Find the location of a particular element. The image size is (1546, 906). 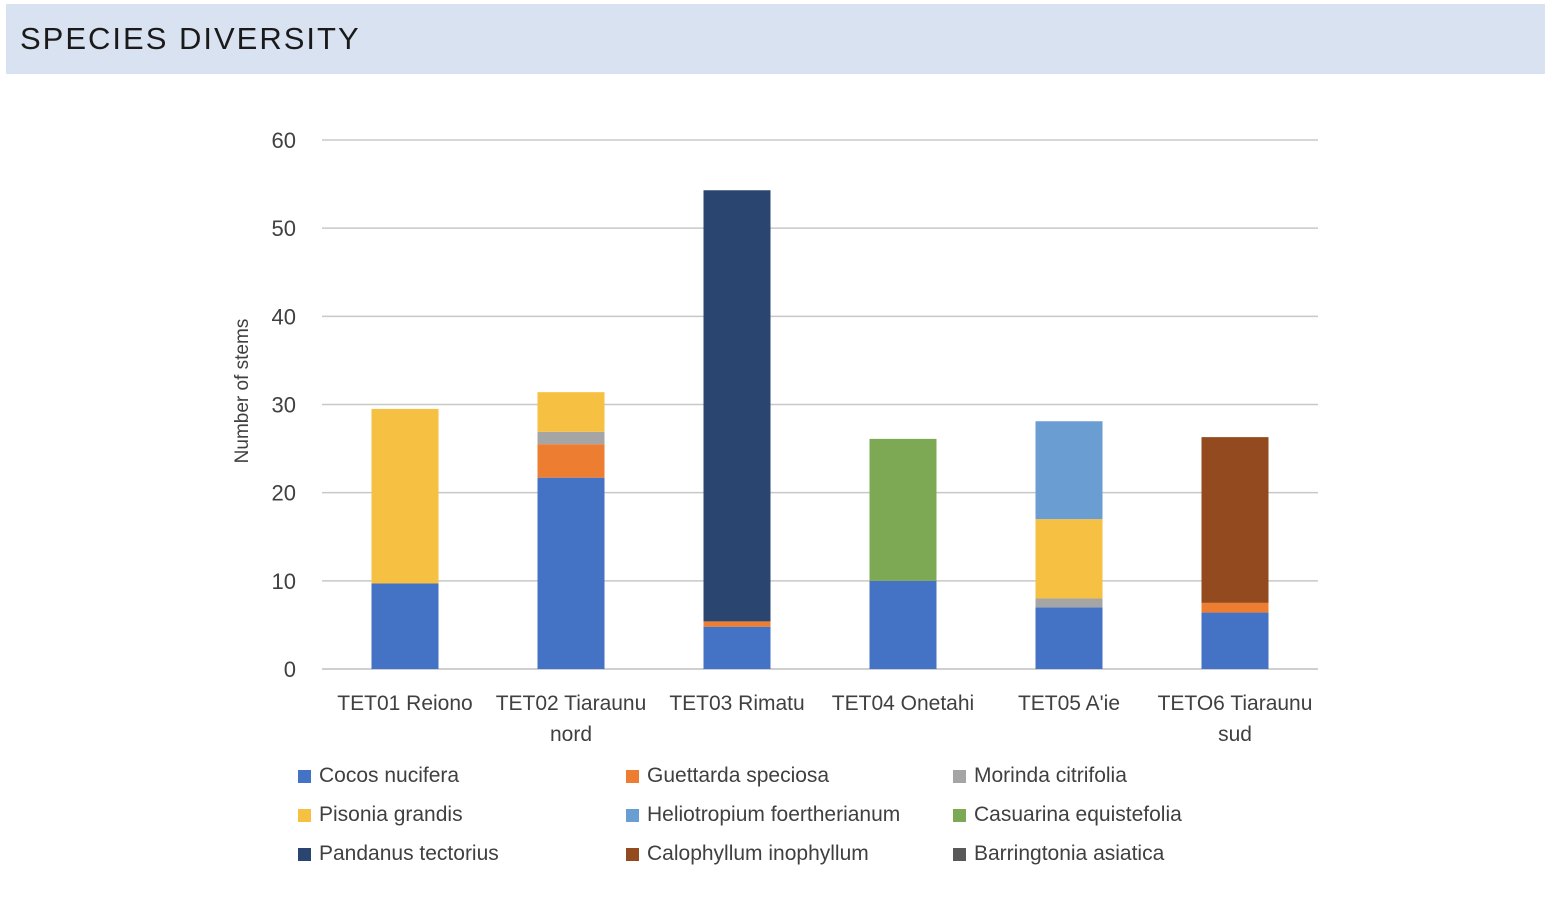

legend-item: Cocos nucifera is located at coordinates (378, 776).